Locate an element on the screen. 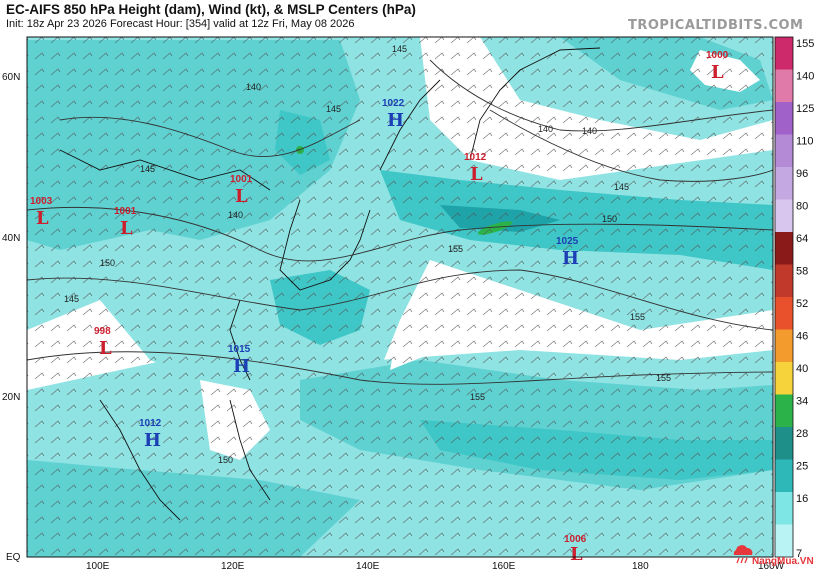 The height and width of the screenshot is (573, 819). longitude-labels: 100E 120E 140E 160E 180 160W is located at coordinates (435, 566).